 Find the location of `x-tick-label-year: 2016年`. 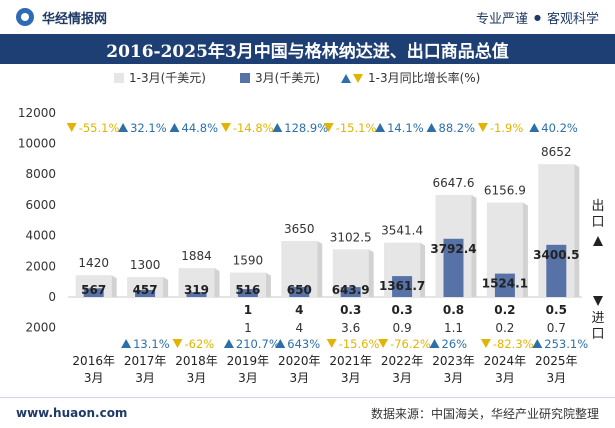

x-tick-label-year: 2016年 is located at coordinates (93, 361).